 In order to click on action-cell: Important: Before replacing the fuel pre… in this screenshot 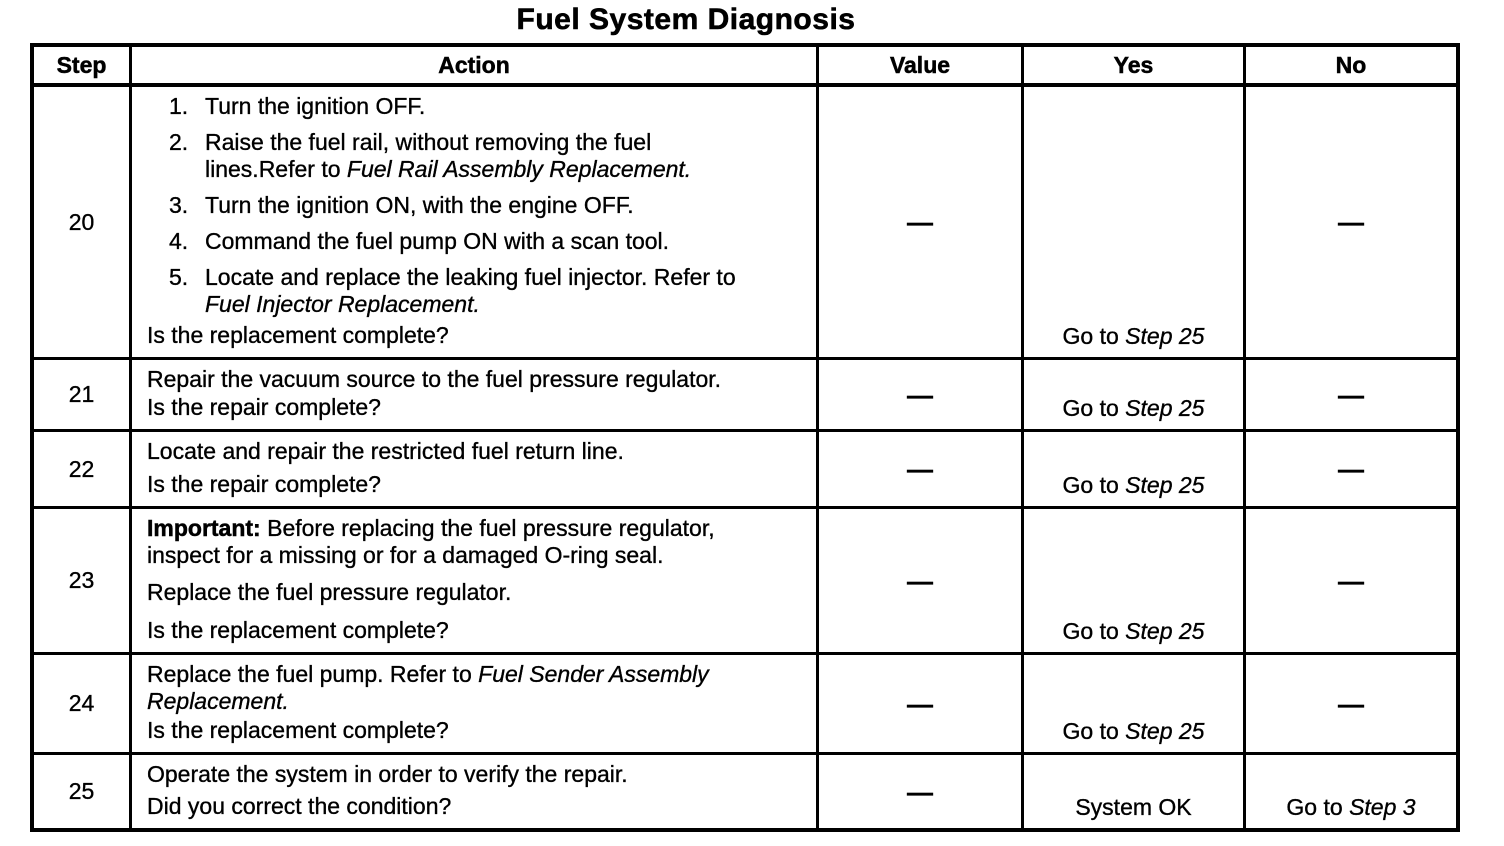, I will do `click(475, 580)`.